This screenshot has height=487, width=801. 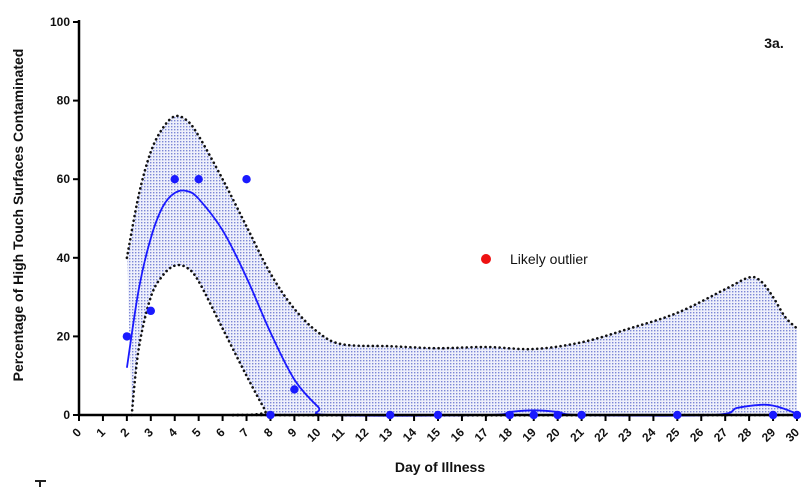 What do you see at coordinates (64, 258) in the screenshot?
I see `y-tick-label: 40` at bounding box center [64, 258].